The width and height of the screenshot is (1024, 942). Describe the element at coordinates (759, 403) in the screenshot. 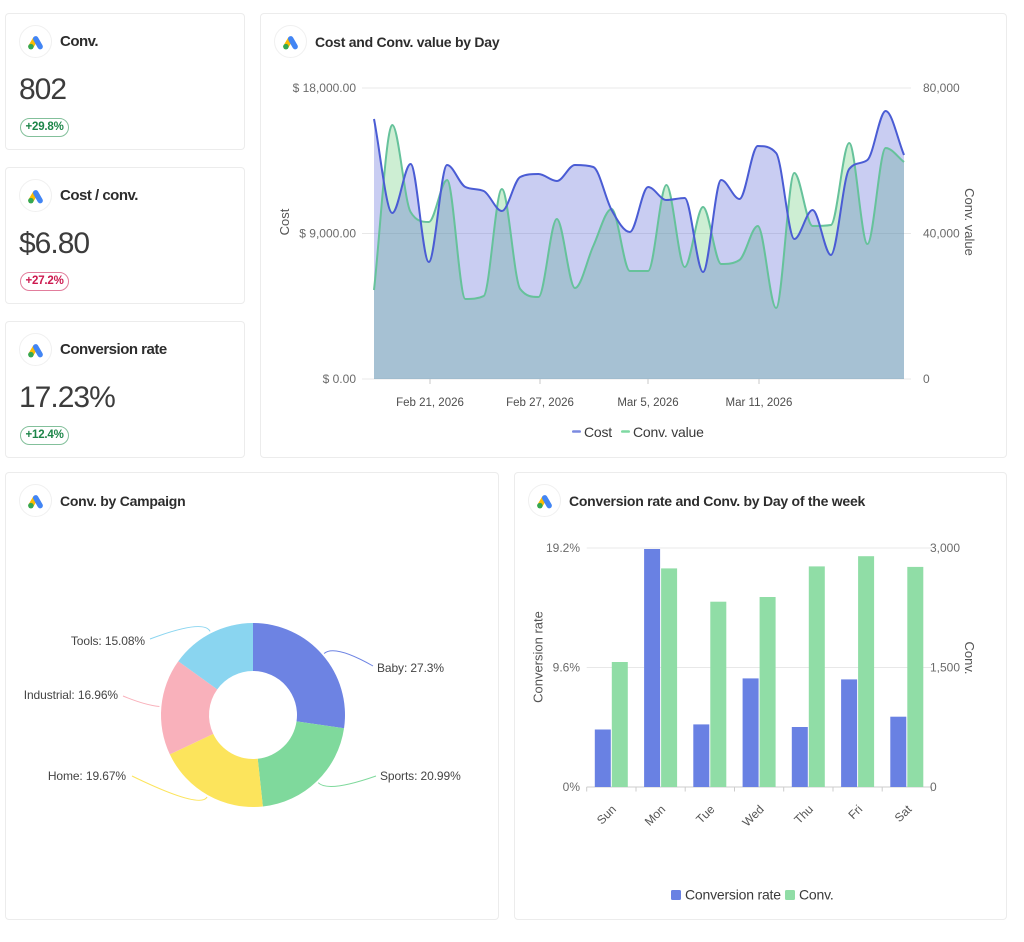

I see `svg-text: Mar 11, 2026` at that location.